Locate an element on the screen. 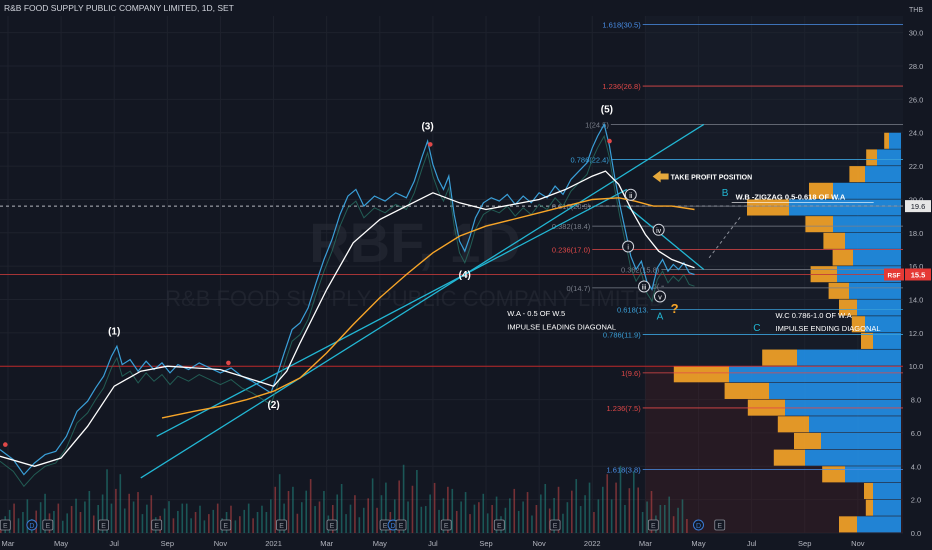 This screenshot has height=550, width=932. note-text: W.A - 0.5 OF W.5 is located at coordinates (536, 313).